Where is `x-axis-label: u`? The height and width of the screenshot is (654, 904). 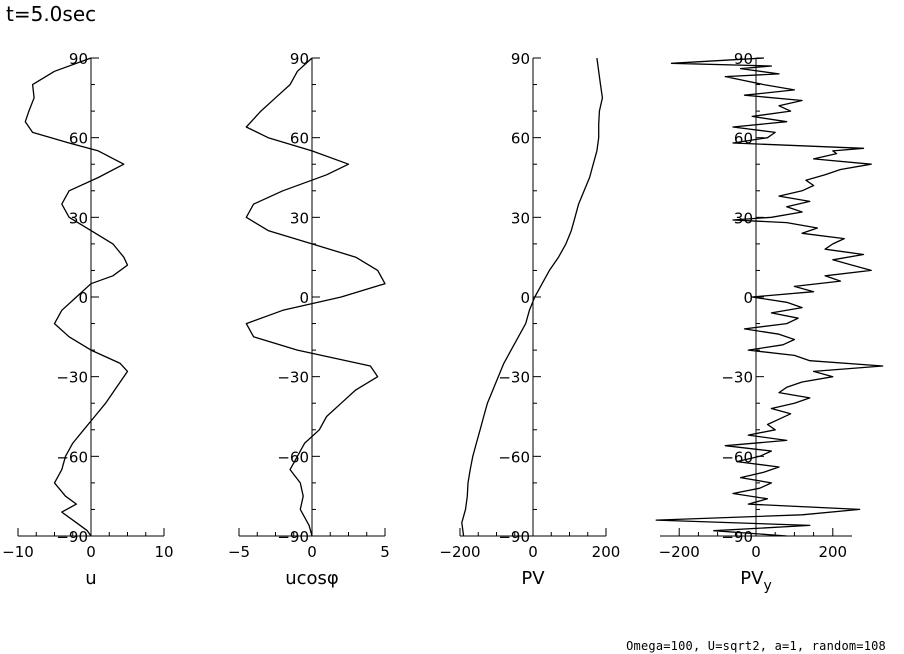
x-axis-label: u is located at coordinates (90, 578).